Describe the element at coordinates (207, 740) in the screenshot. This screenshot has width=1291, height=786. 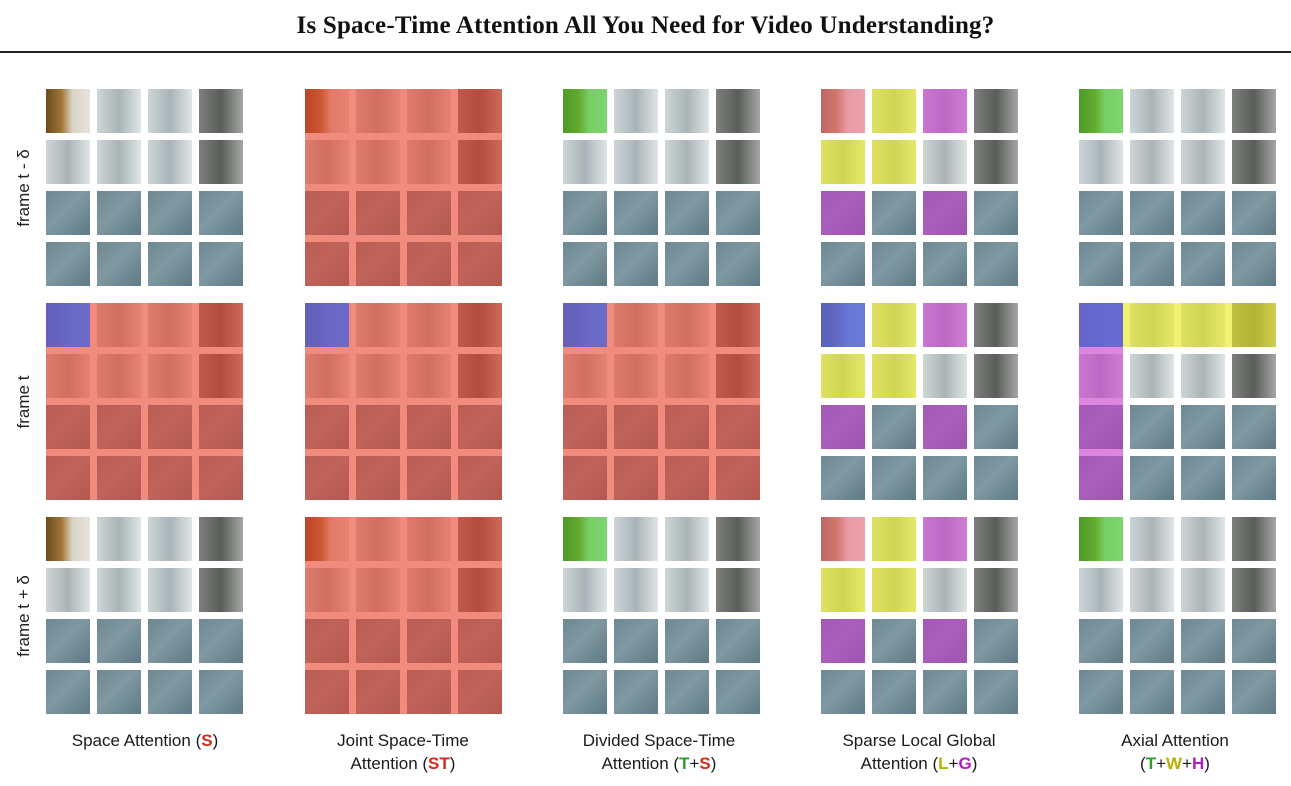
I see `caption-symbol-s: S` at that location.